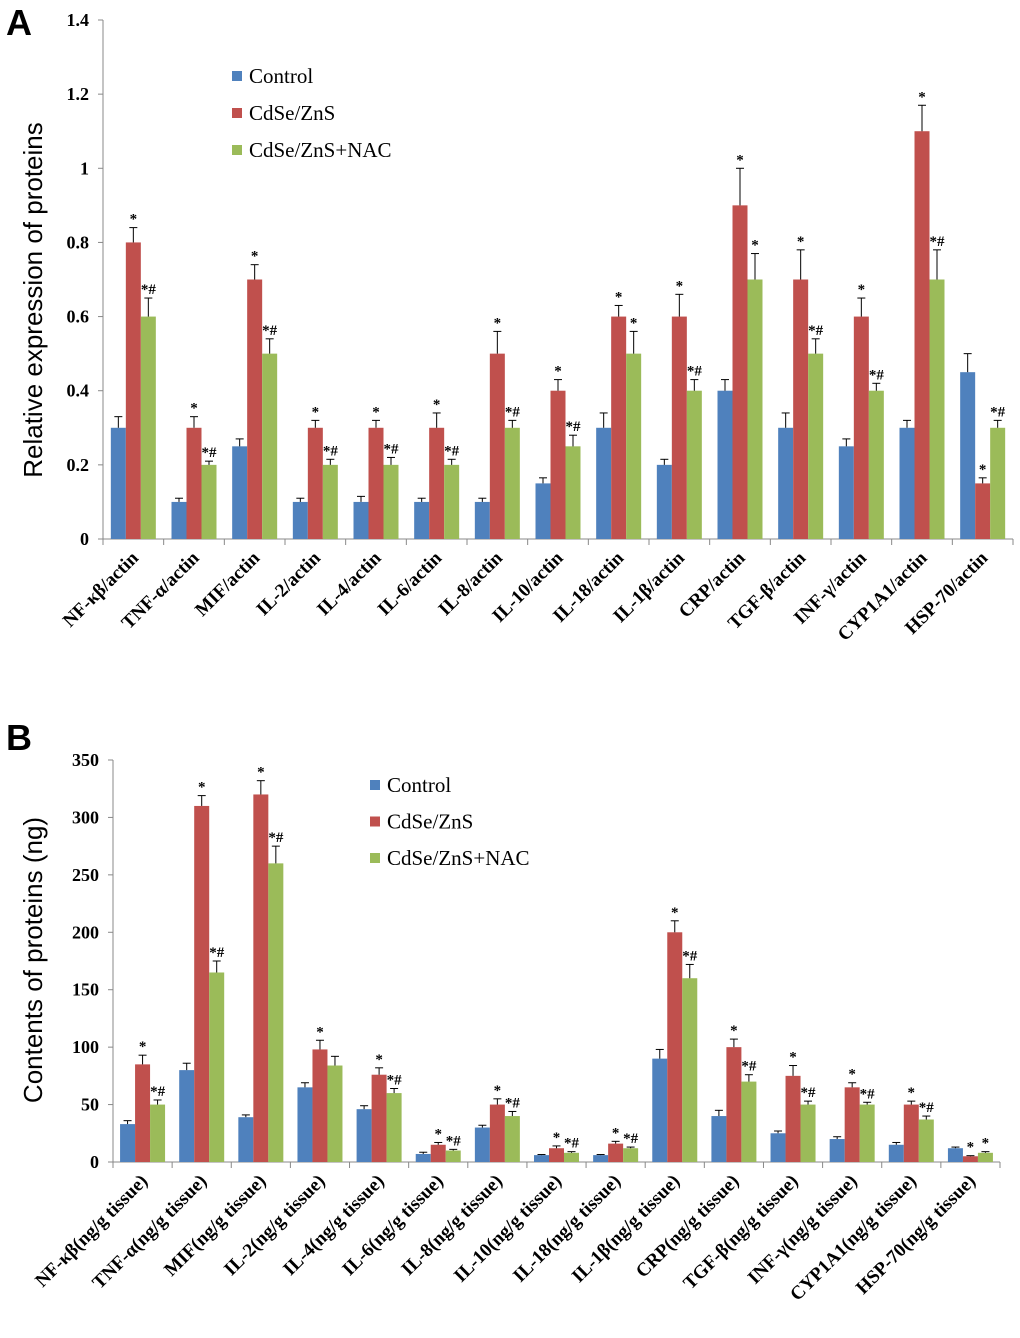 This screenshot has height=1338, width=1020. What do you see at coordinates (84, 168) in the screenshot?
I see `y-tick-label: 1` at bounding box center [84, 168].